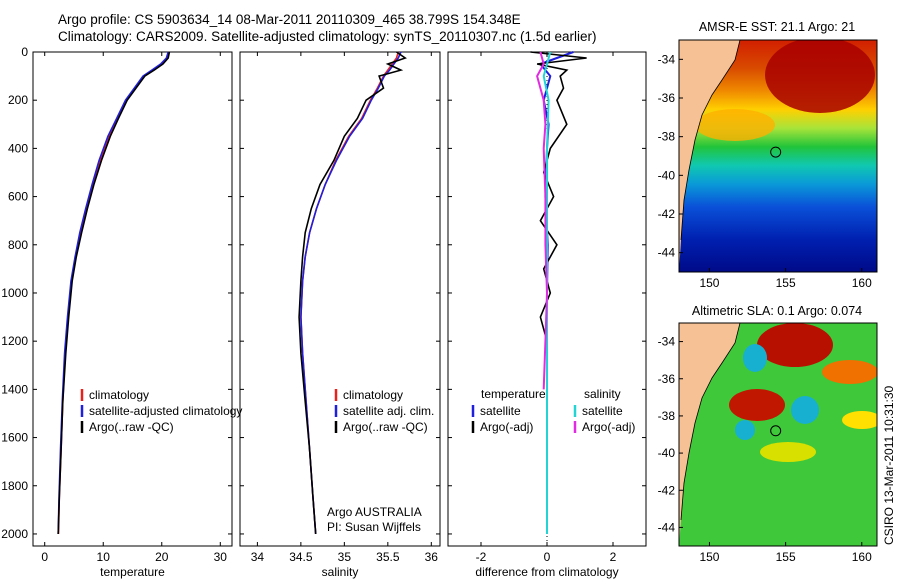 The height and width of the screenshot is (580, 900). I want to click on y-tick-label: 1000, so click(14, 293).